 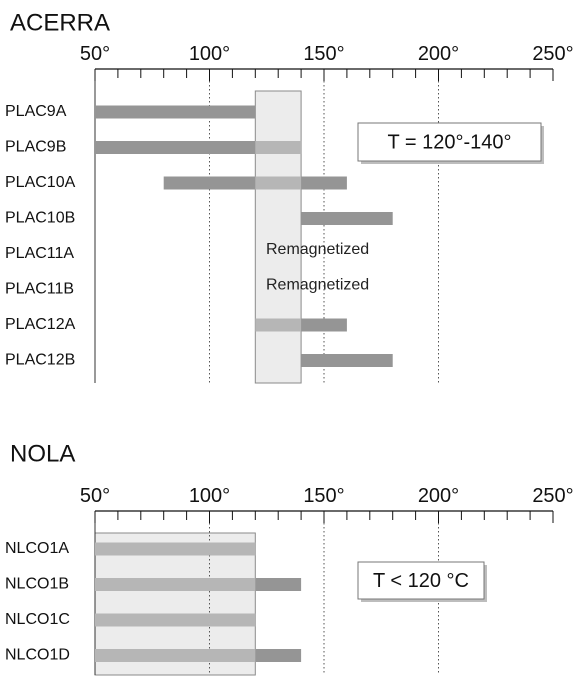 What do you see at coordinates (60, 22) in the screenshot?
I see `panel-title: ACERRA` at bounding box center [60, 22].